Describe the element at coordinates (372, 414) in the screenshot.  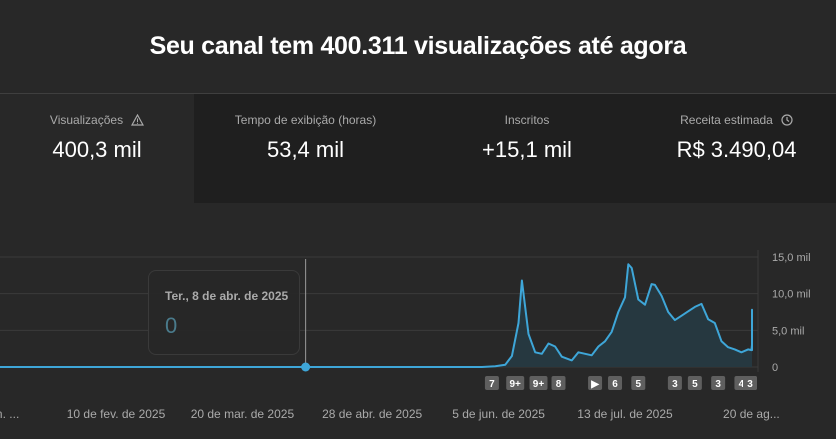
I see `x-tick-label: 28 de abr. de 2025` at that location.